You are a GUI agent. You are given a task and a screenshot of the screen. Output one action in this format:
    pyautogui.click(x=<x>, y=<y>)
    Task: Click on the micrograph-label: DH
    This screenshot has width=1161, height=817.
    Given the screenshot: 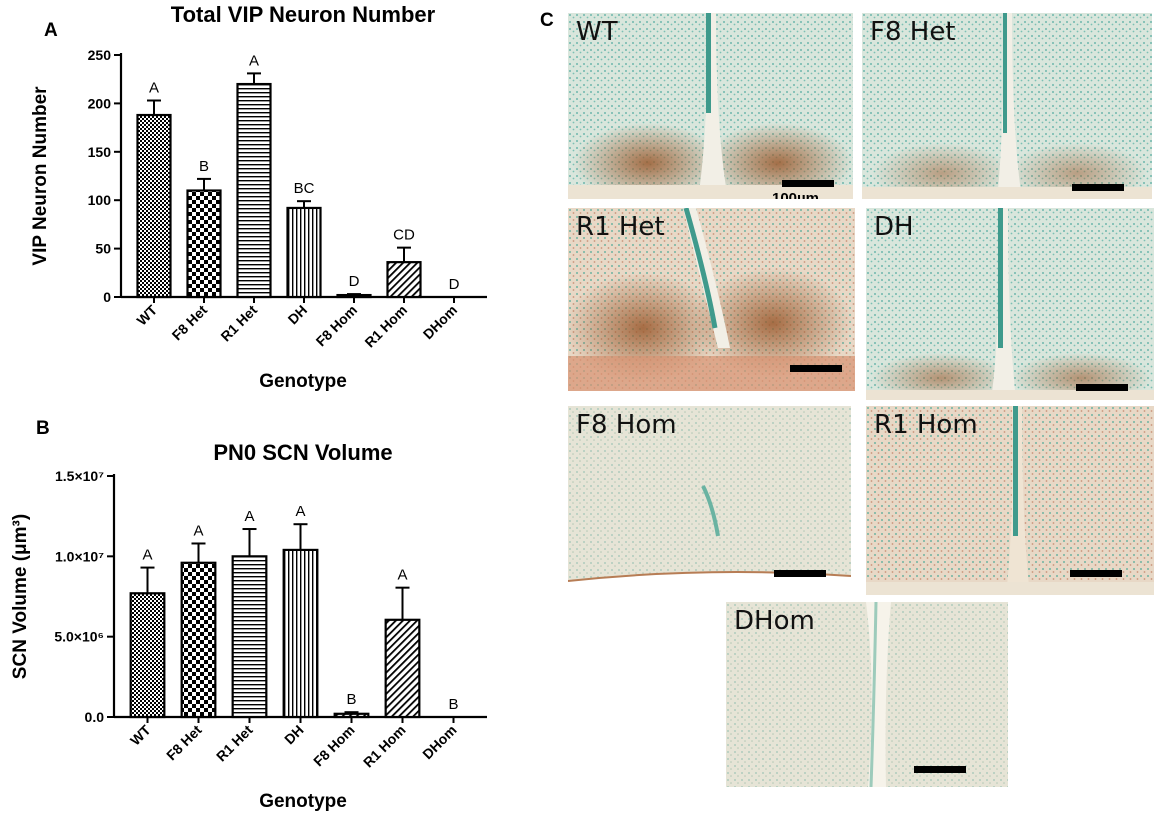 What is the action you would take?
    pyautogui.click(x=894, y=227)
    